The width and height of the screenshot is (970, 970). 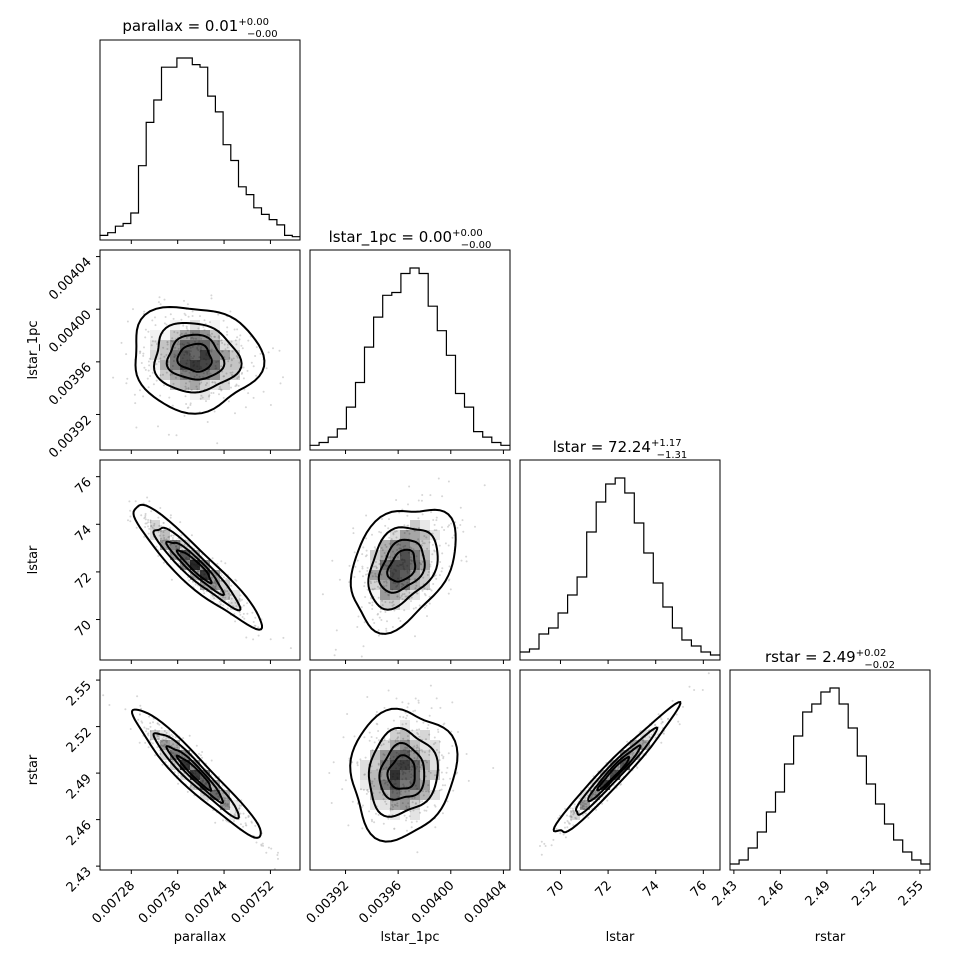 I want to click on y-tick-label: 70, so click(x=84, y=629).